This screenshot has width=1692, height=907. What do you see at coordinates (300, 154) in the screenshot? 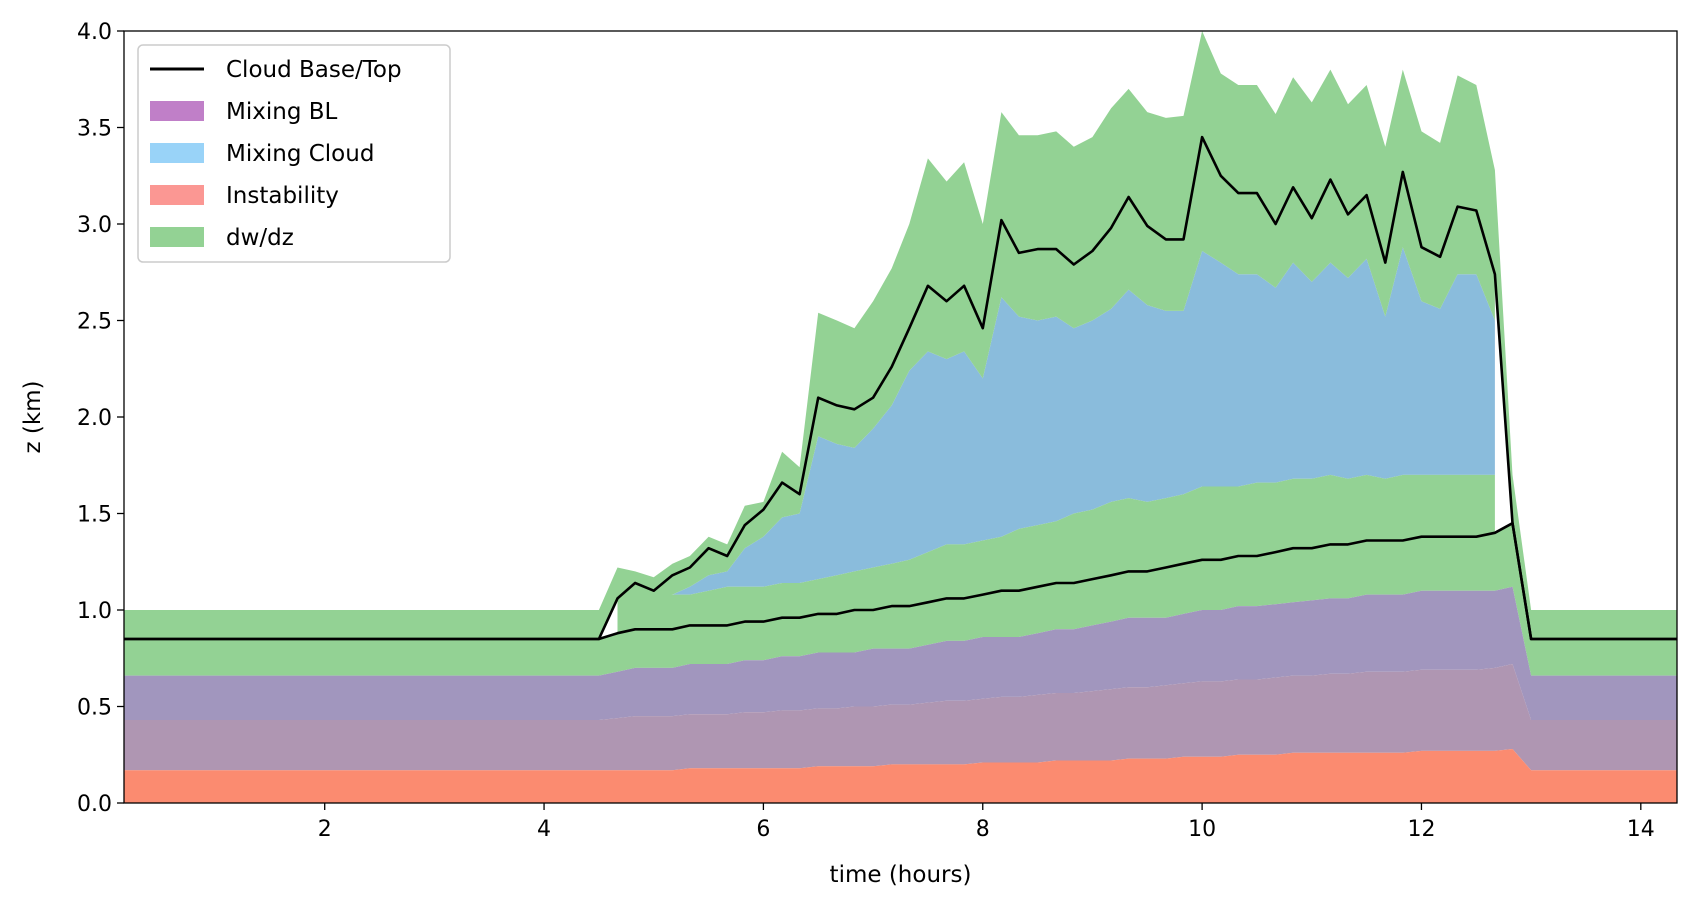
I see `legend-label: Mixing Cloud` at bounding box center [300, 154].